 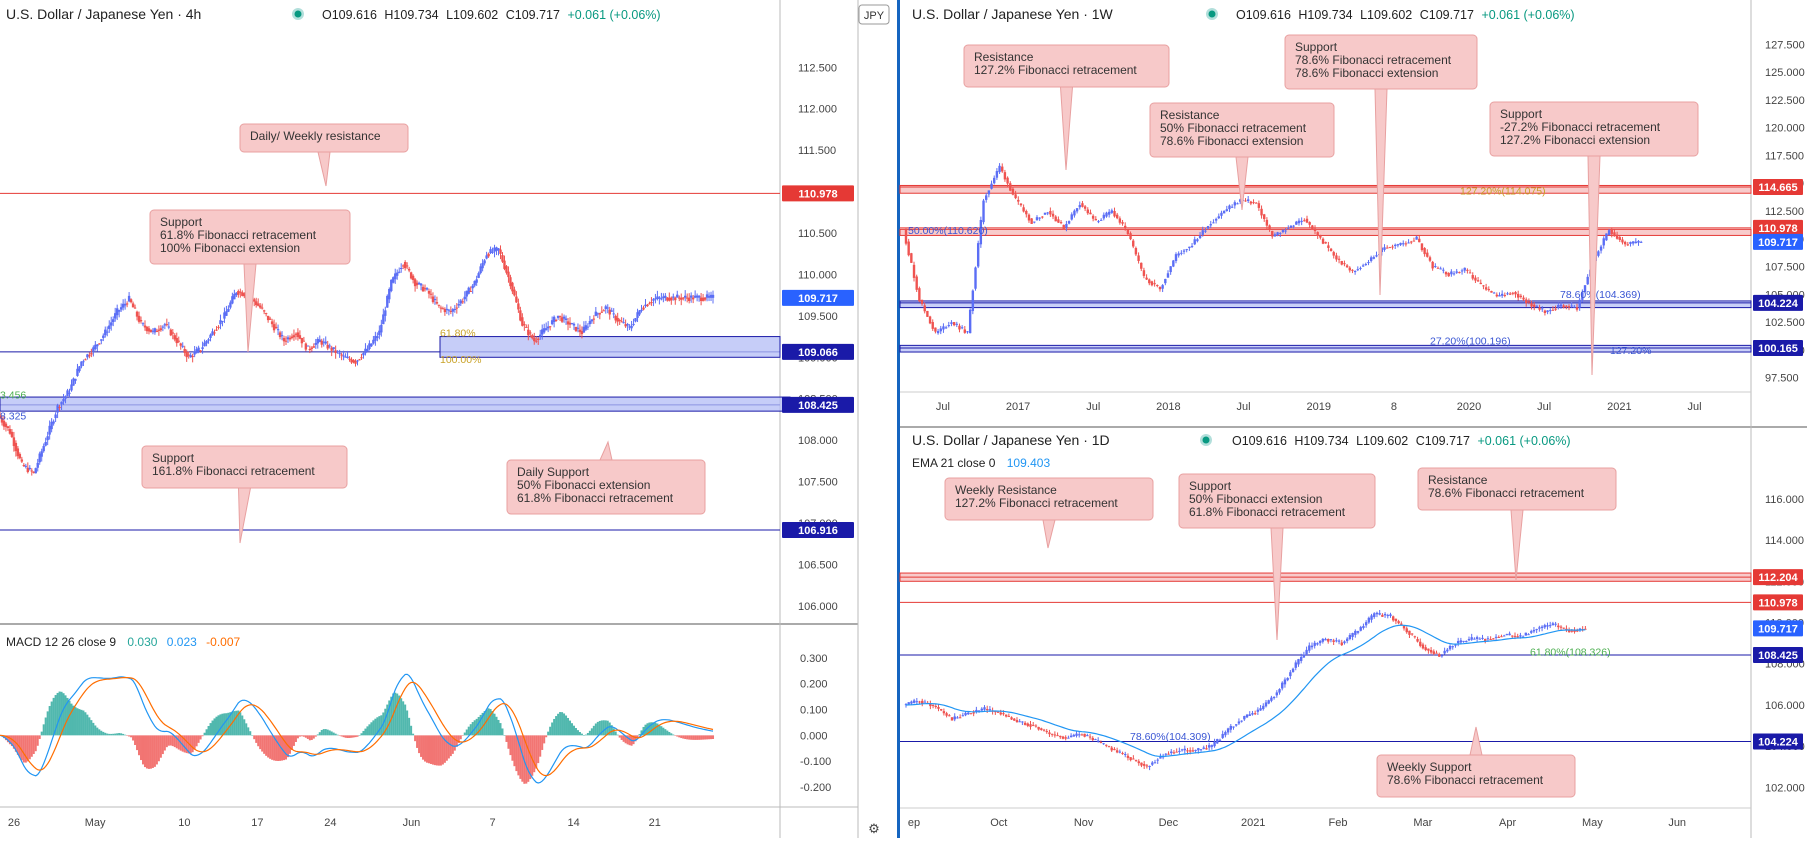 I want to click on y-tick-label: 107.500, so click(x=1785, y=268).